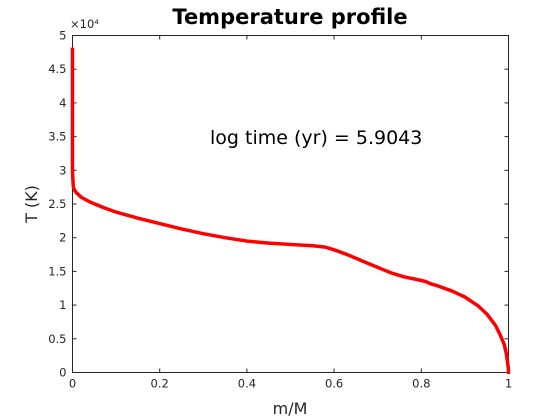 This screenshot has height=420, width=560. What do you see at coordinates (57, 204) in the screenshot?
I see `y-tick-label: 2.5` at bounding box center [57, 204].